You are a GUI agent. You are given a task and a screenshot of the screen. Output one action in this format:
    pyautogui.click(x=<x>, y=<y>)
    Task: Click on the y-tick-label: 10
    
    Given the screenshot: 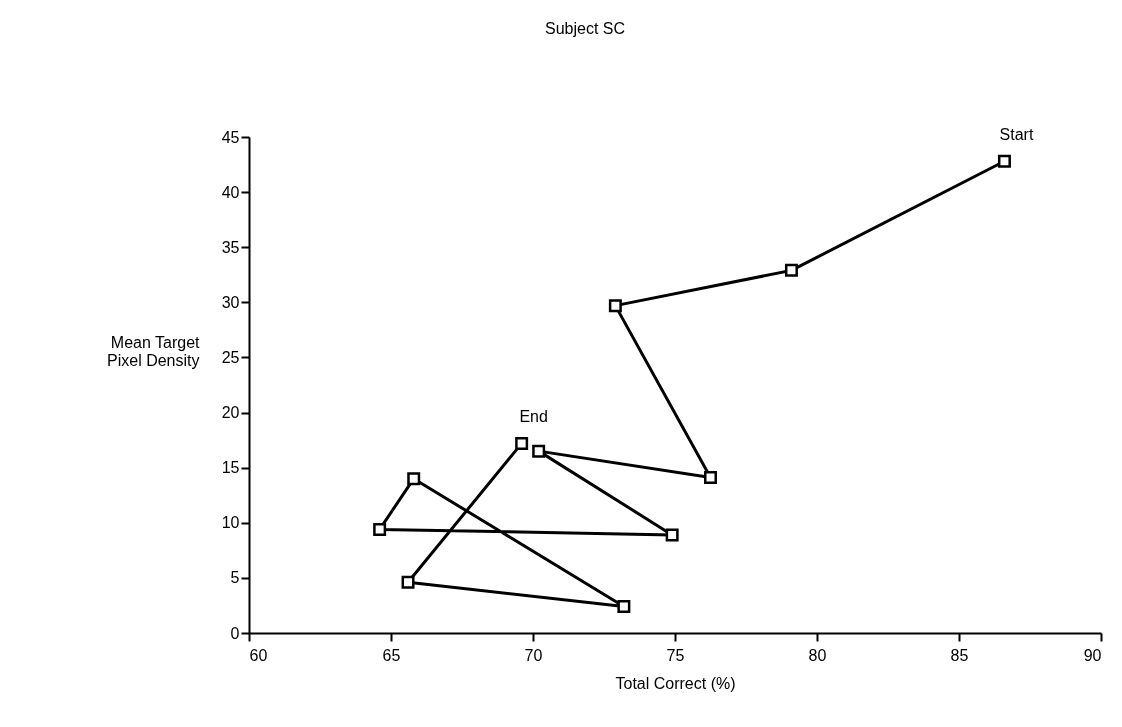 What is the action you would take?
    pyautogui.click(x=230, y=523)
    